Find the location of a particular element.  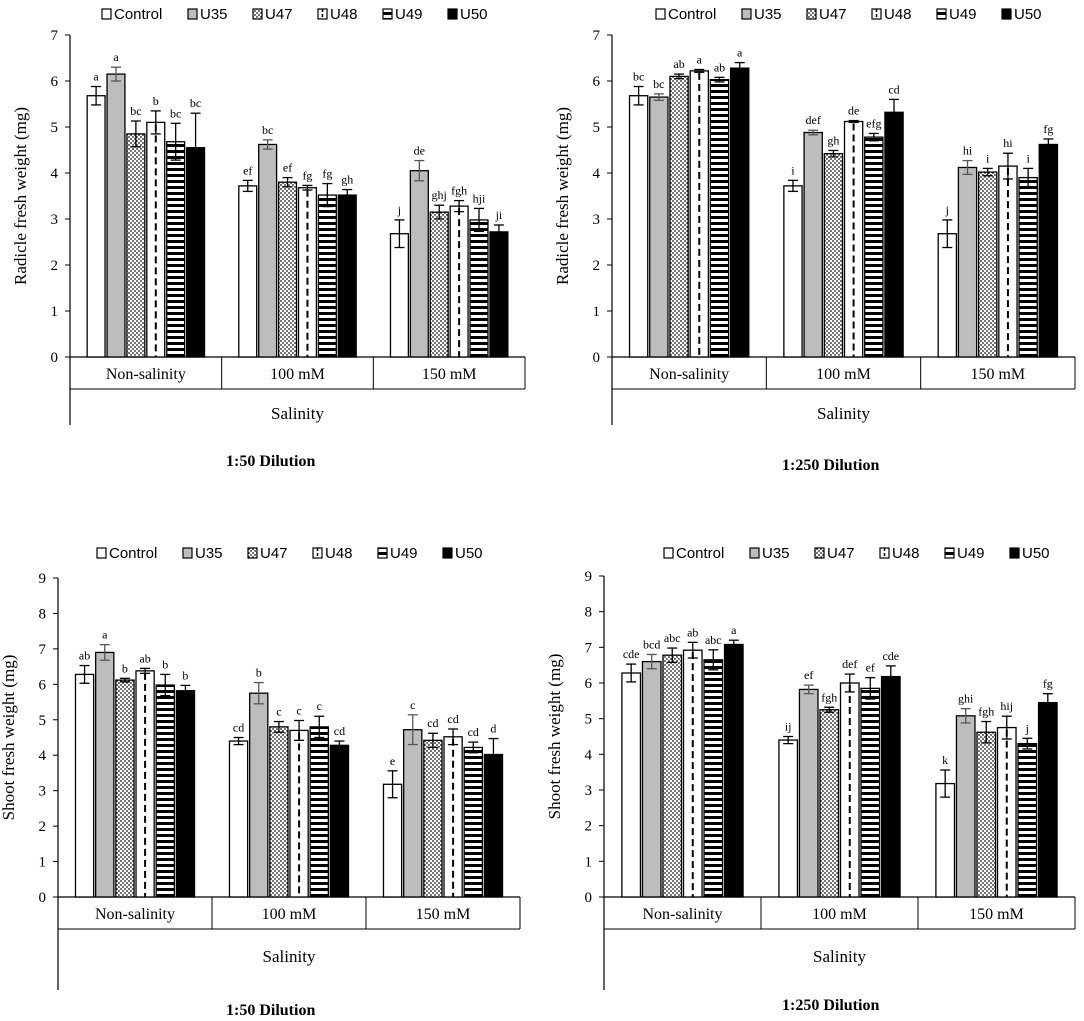

legend-label: U48 is located at coordinates (344, 14).